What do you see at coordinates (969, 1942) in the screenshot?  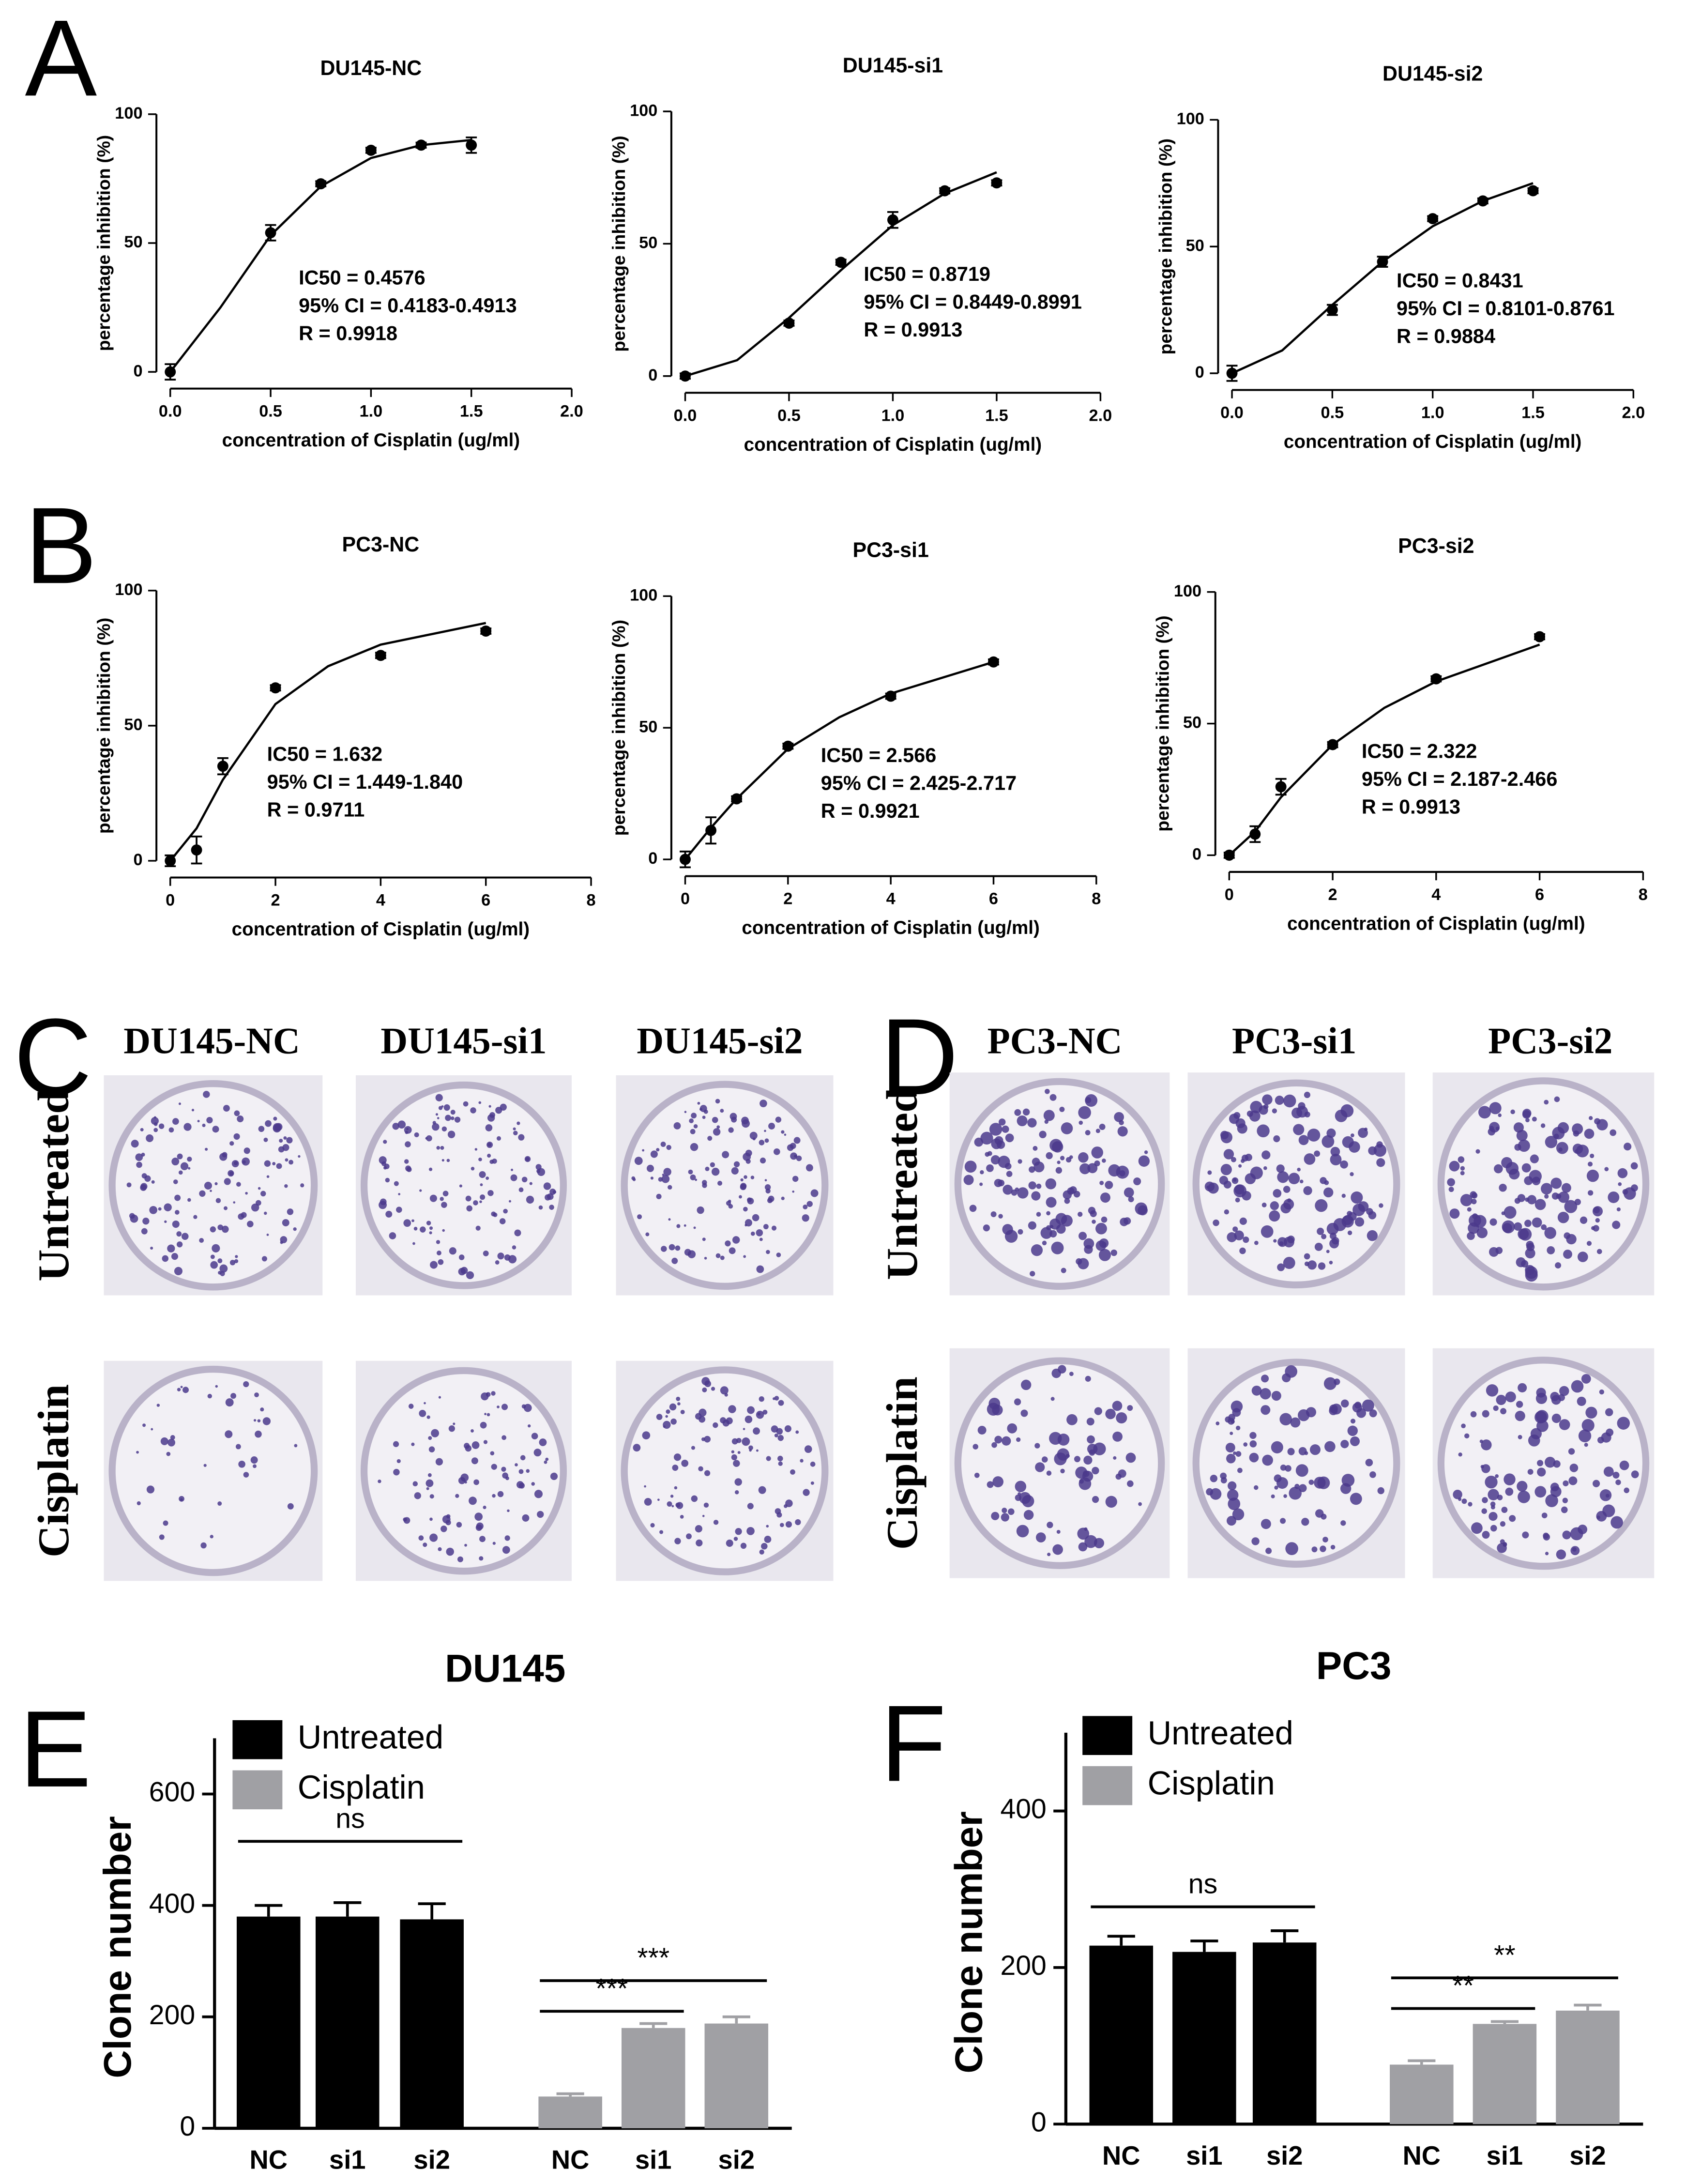 I see `y-axis-label: Clone number` at bounding box center [969, 1942].